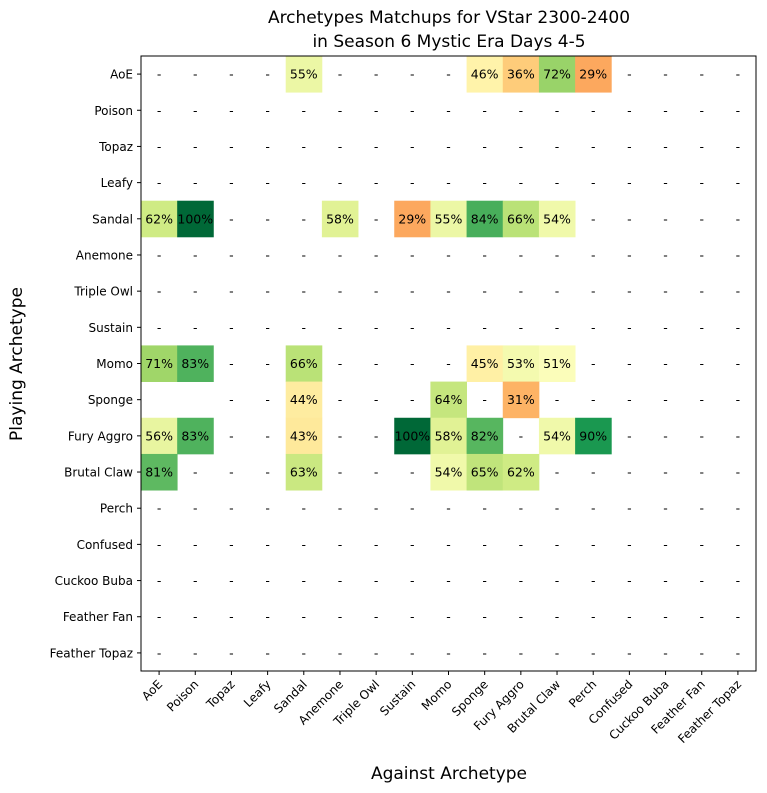 Image resolution: width=767 pixels, height=793 pixels. What do you see at coordinates (485, 472) in the screenshot?
I see `cell-value-label: 65%` at bounding box center [485, 472].